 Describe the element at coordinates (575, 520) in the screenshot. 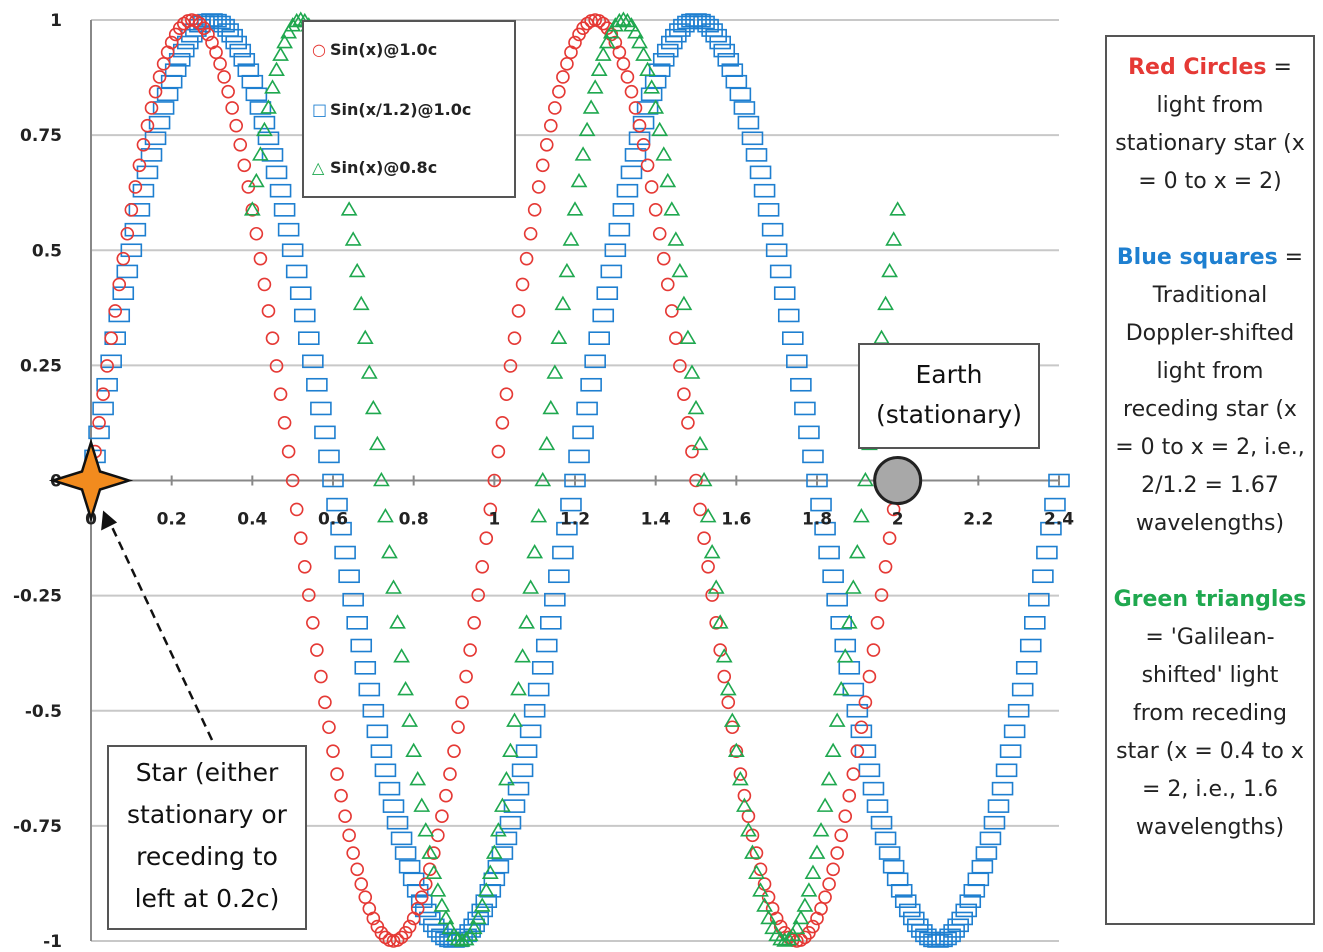

I see `x-tick-label: 1.2` at that location.